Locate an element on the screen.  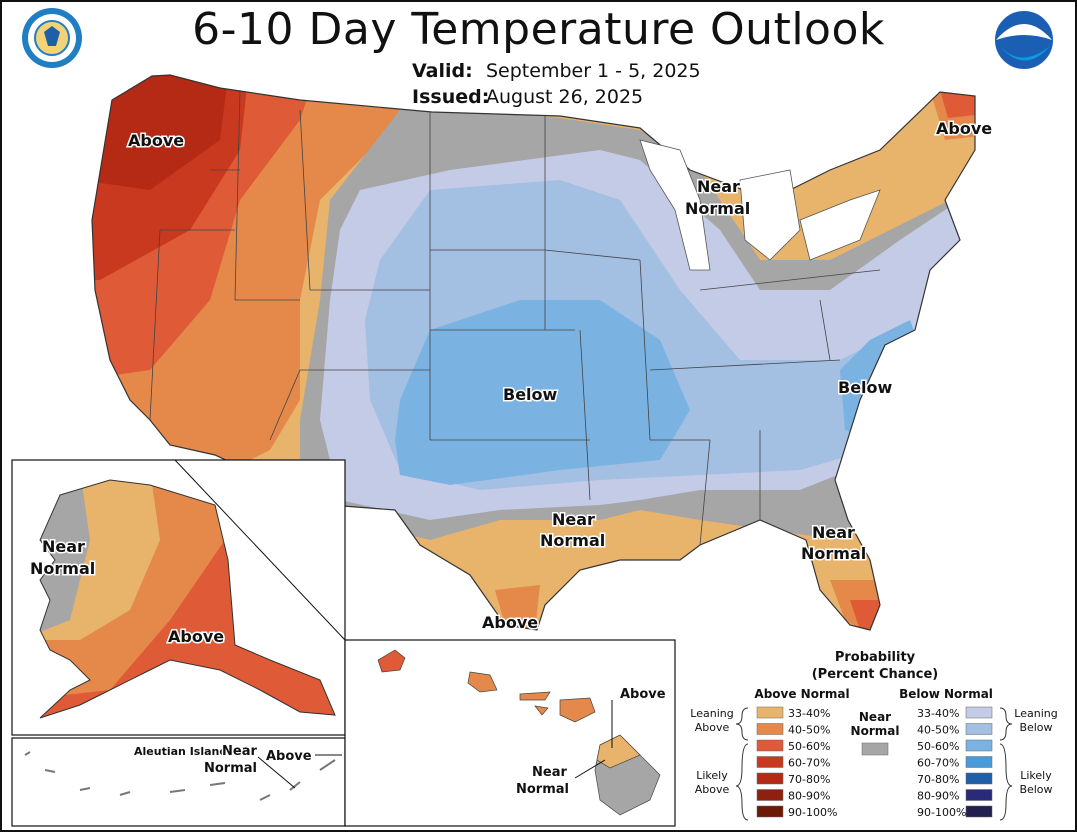
label-hawaii-near: Near is located at coordinates (549, 772).